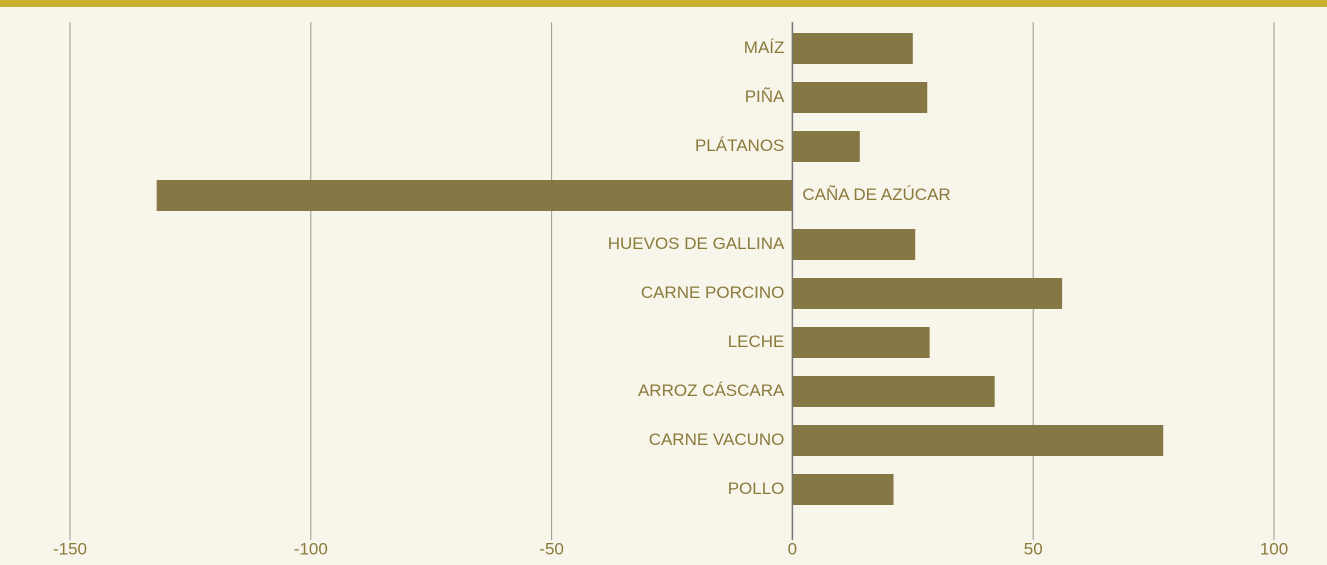 Image resolution: width=1327 pixels, height=565 pixels. What do you see at coordinates (551, 548) in the screenshot?
I see `x-tick-label: -50` at bounding box center [551, 548].